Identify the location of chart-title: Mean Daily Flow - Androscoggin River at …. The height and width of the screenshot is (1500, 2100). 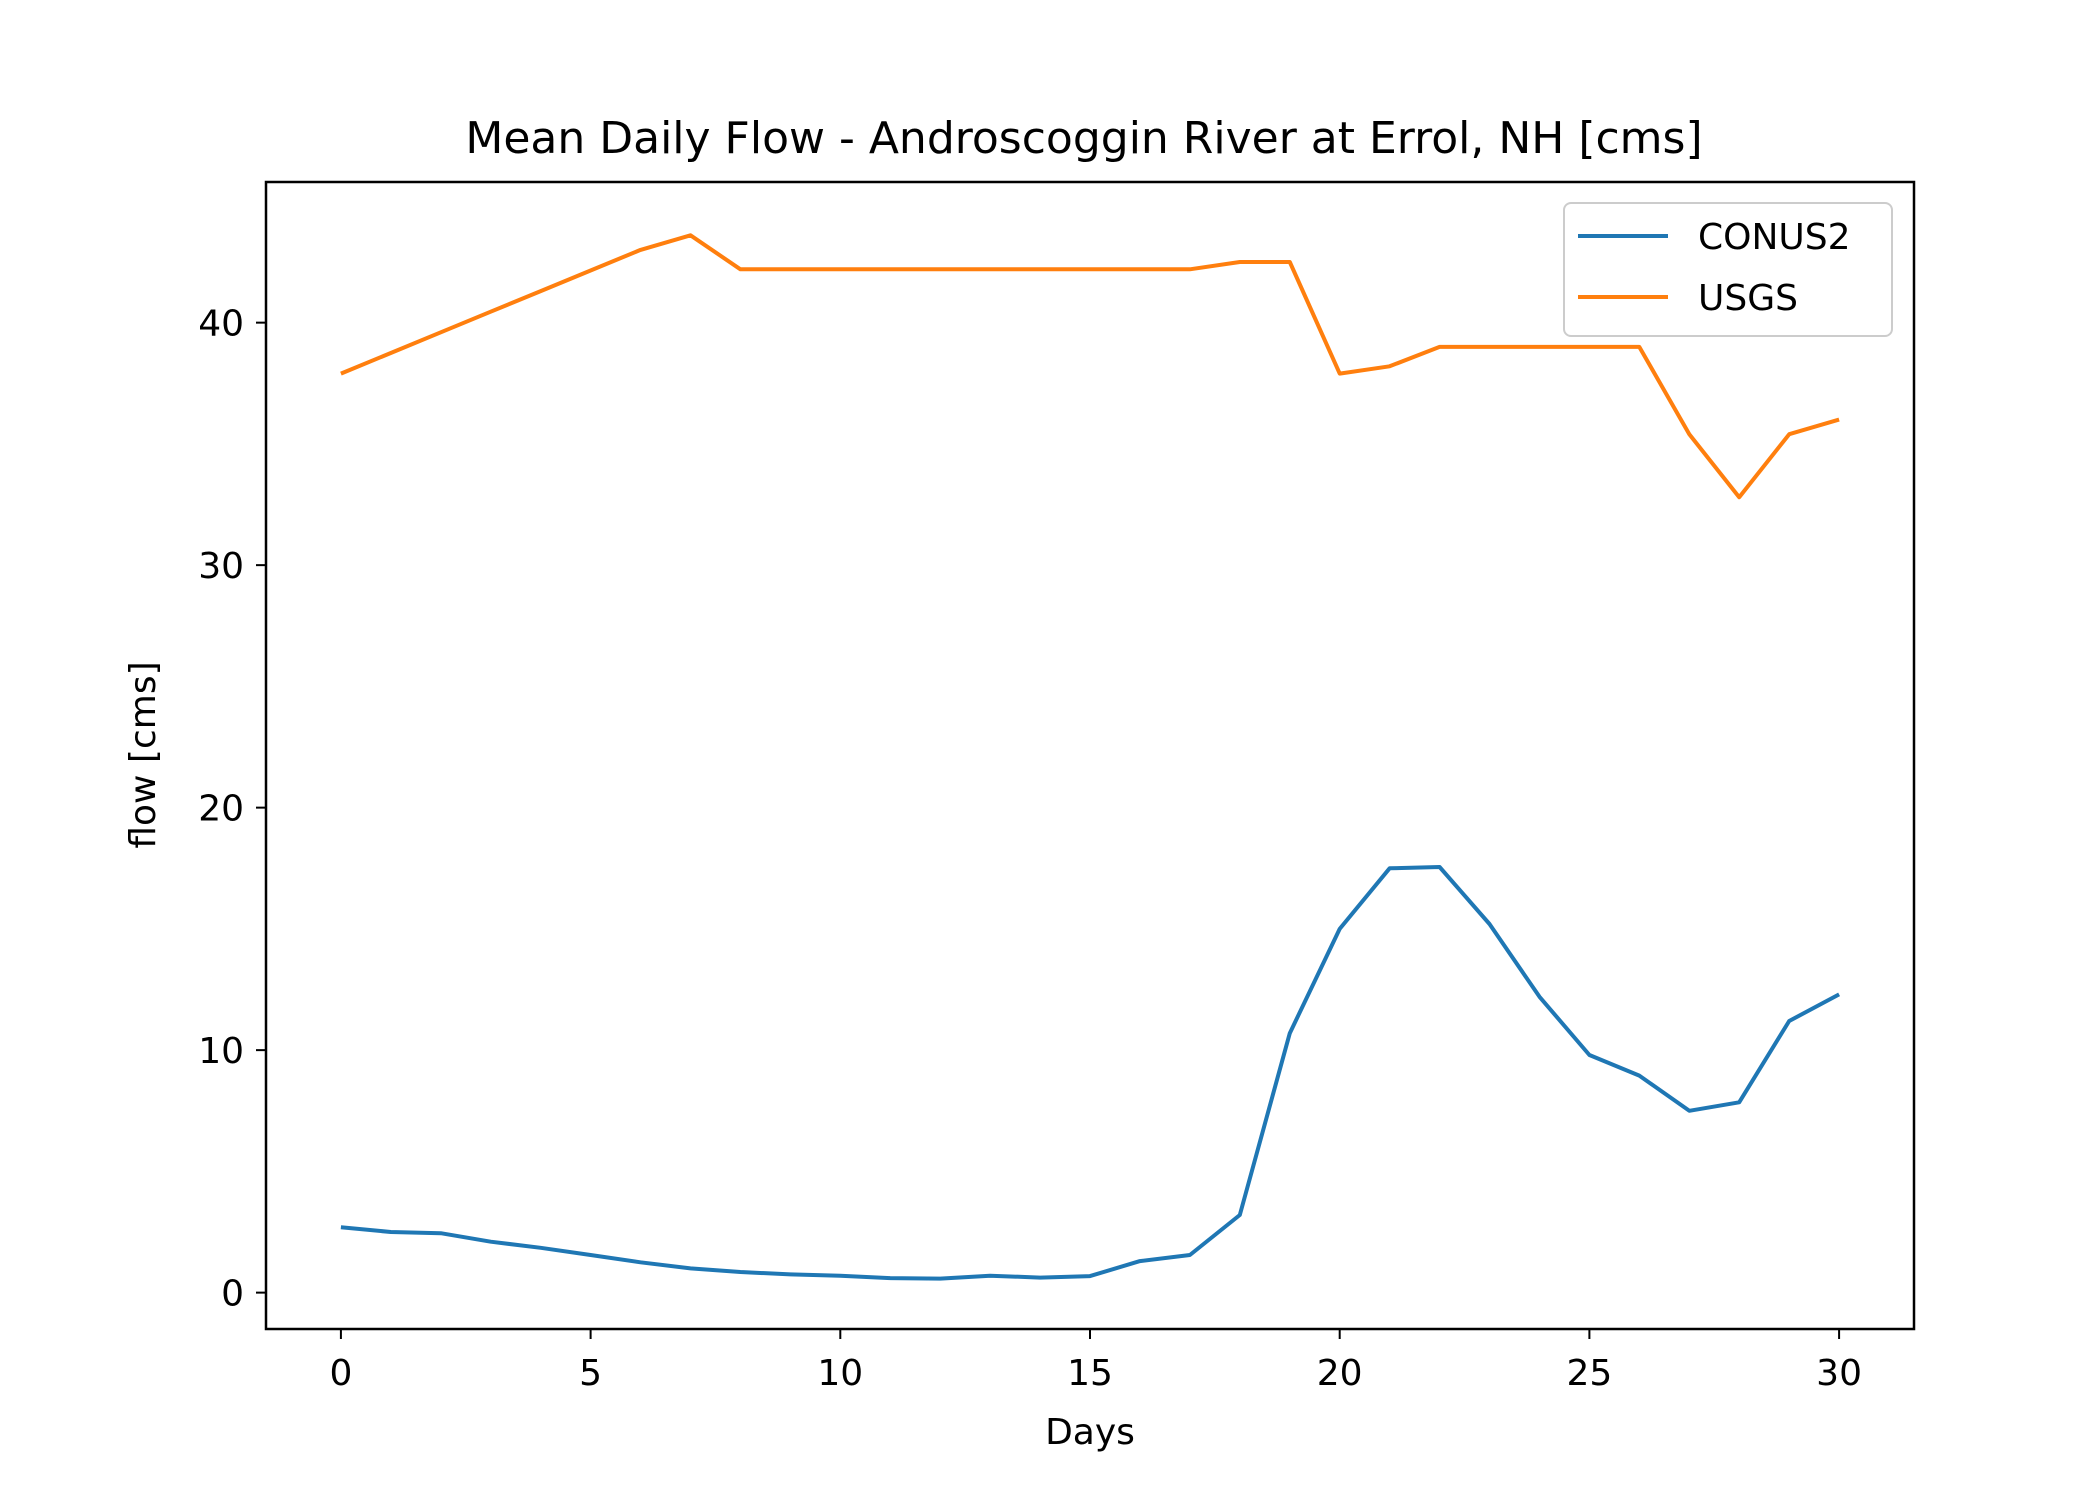
(1083, 138).